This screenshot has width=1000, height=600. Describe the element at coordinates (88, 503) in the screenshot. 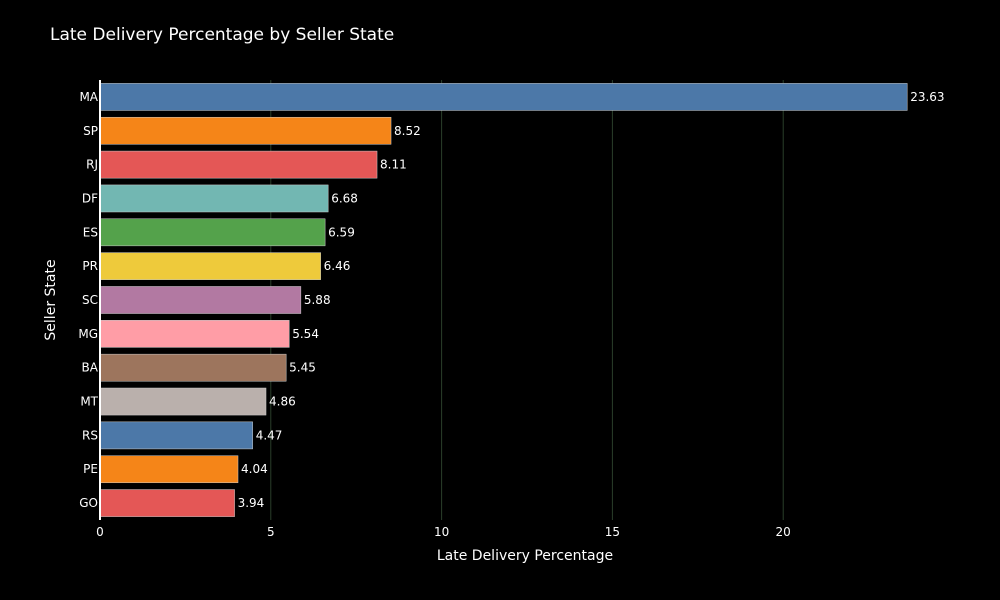

I see `y-tick-label: GO` at that location.